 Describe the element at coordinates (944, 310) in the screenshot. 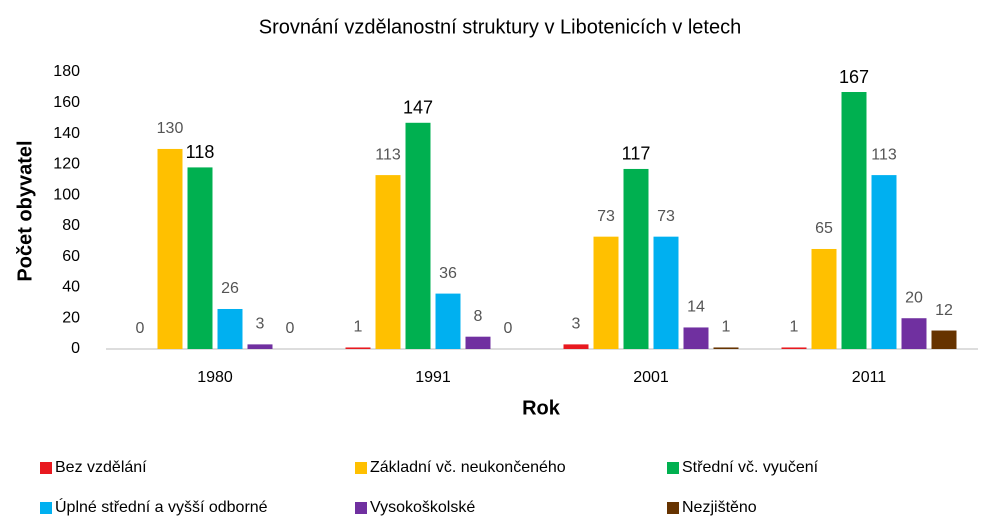

I see `data-label: 12` at that location.